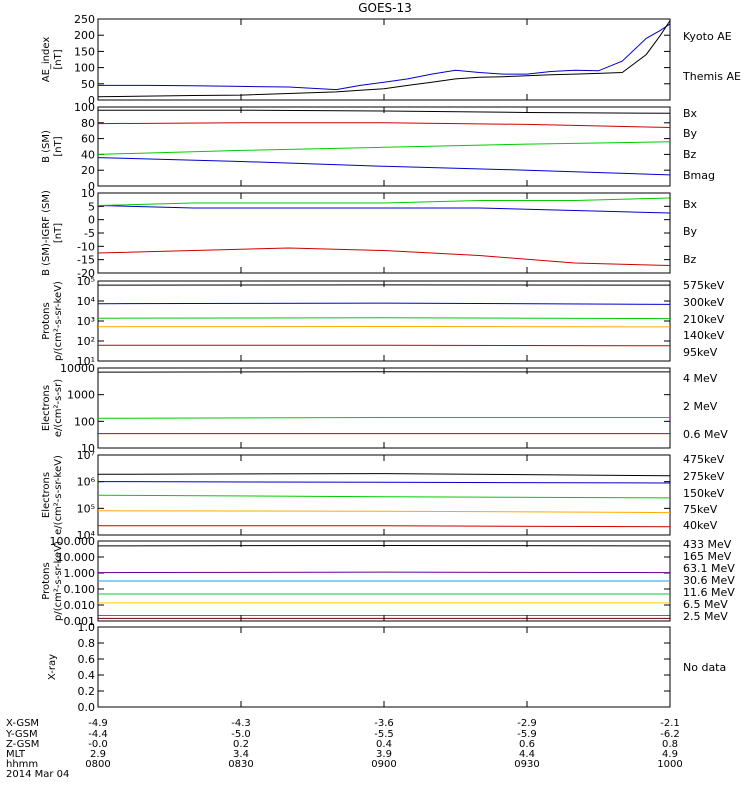 This screenshot has width=750, height=800. Describe the element at coordinates (690, 231) in the screenshot. I see `legend-entry: By` at that location.